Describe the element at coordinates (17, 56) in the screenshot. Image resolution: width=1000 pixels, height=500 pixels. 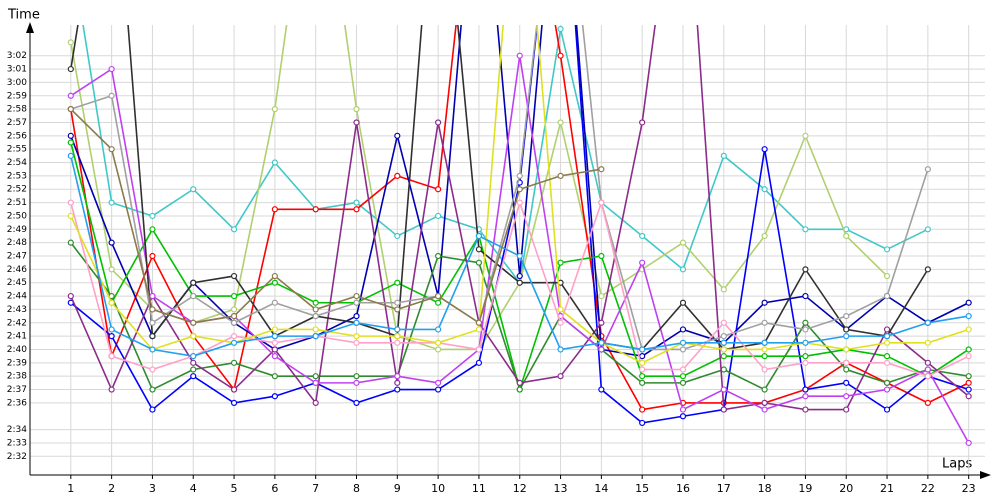
I see `y-tick-label: 3:02` at that location.